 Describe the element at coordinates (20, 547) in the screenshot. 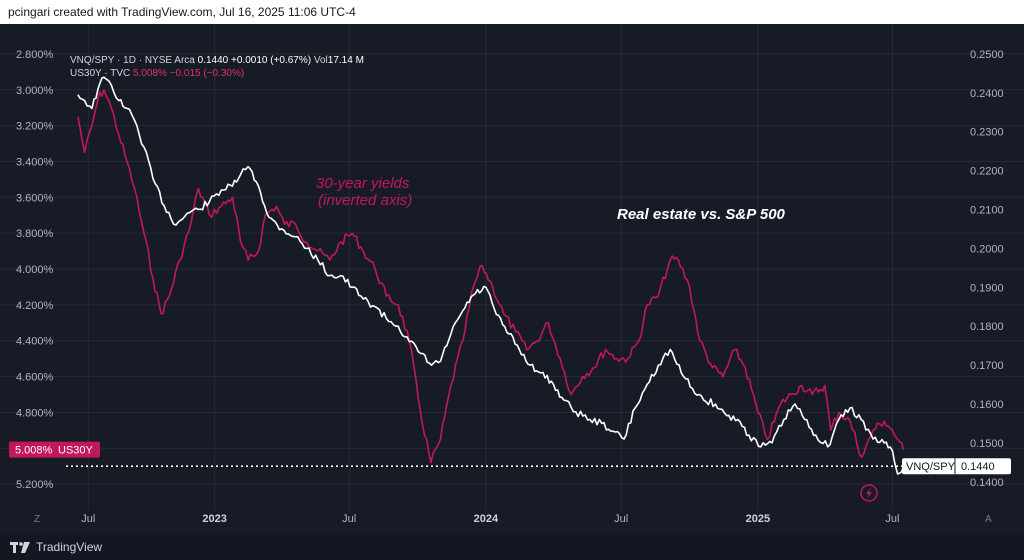

I see `tradingview-logo-icon` at that location.